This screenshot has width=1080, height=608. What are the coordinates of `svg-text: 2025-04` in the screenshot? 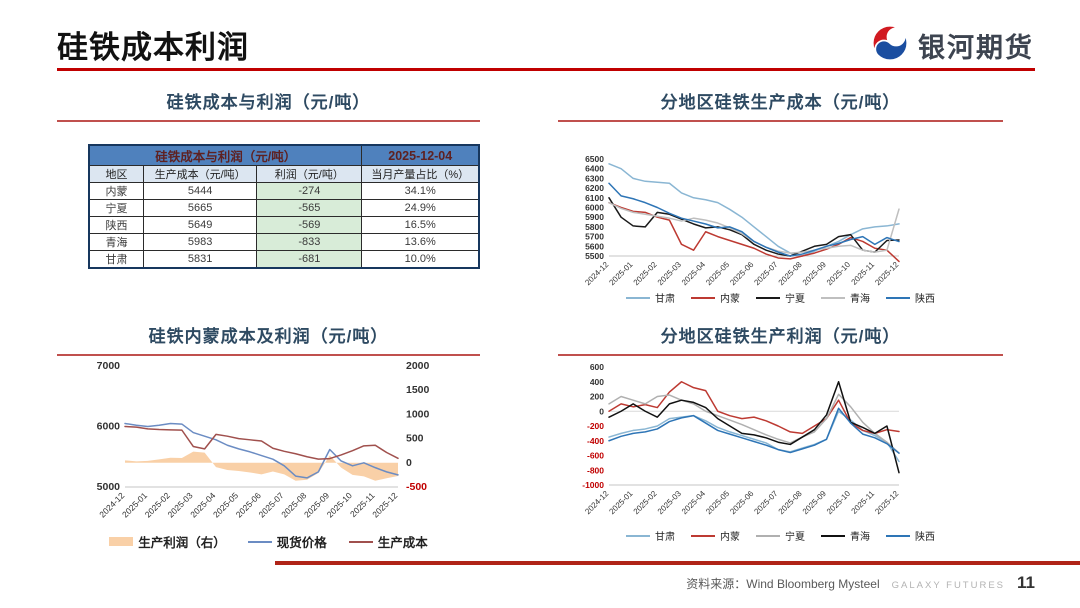 It's located at (694, 503).